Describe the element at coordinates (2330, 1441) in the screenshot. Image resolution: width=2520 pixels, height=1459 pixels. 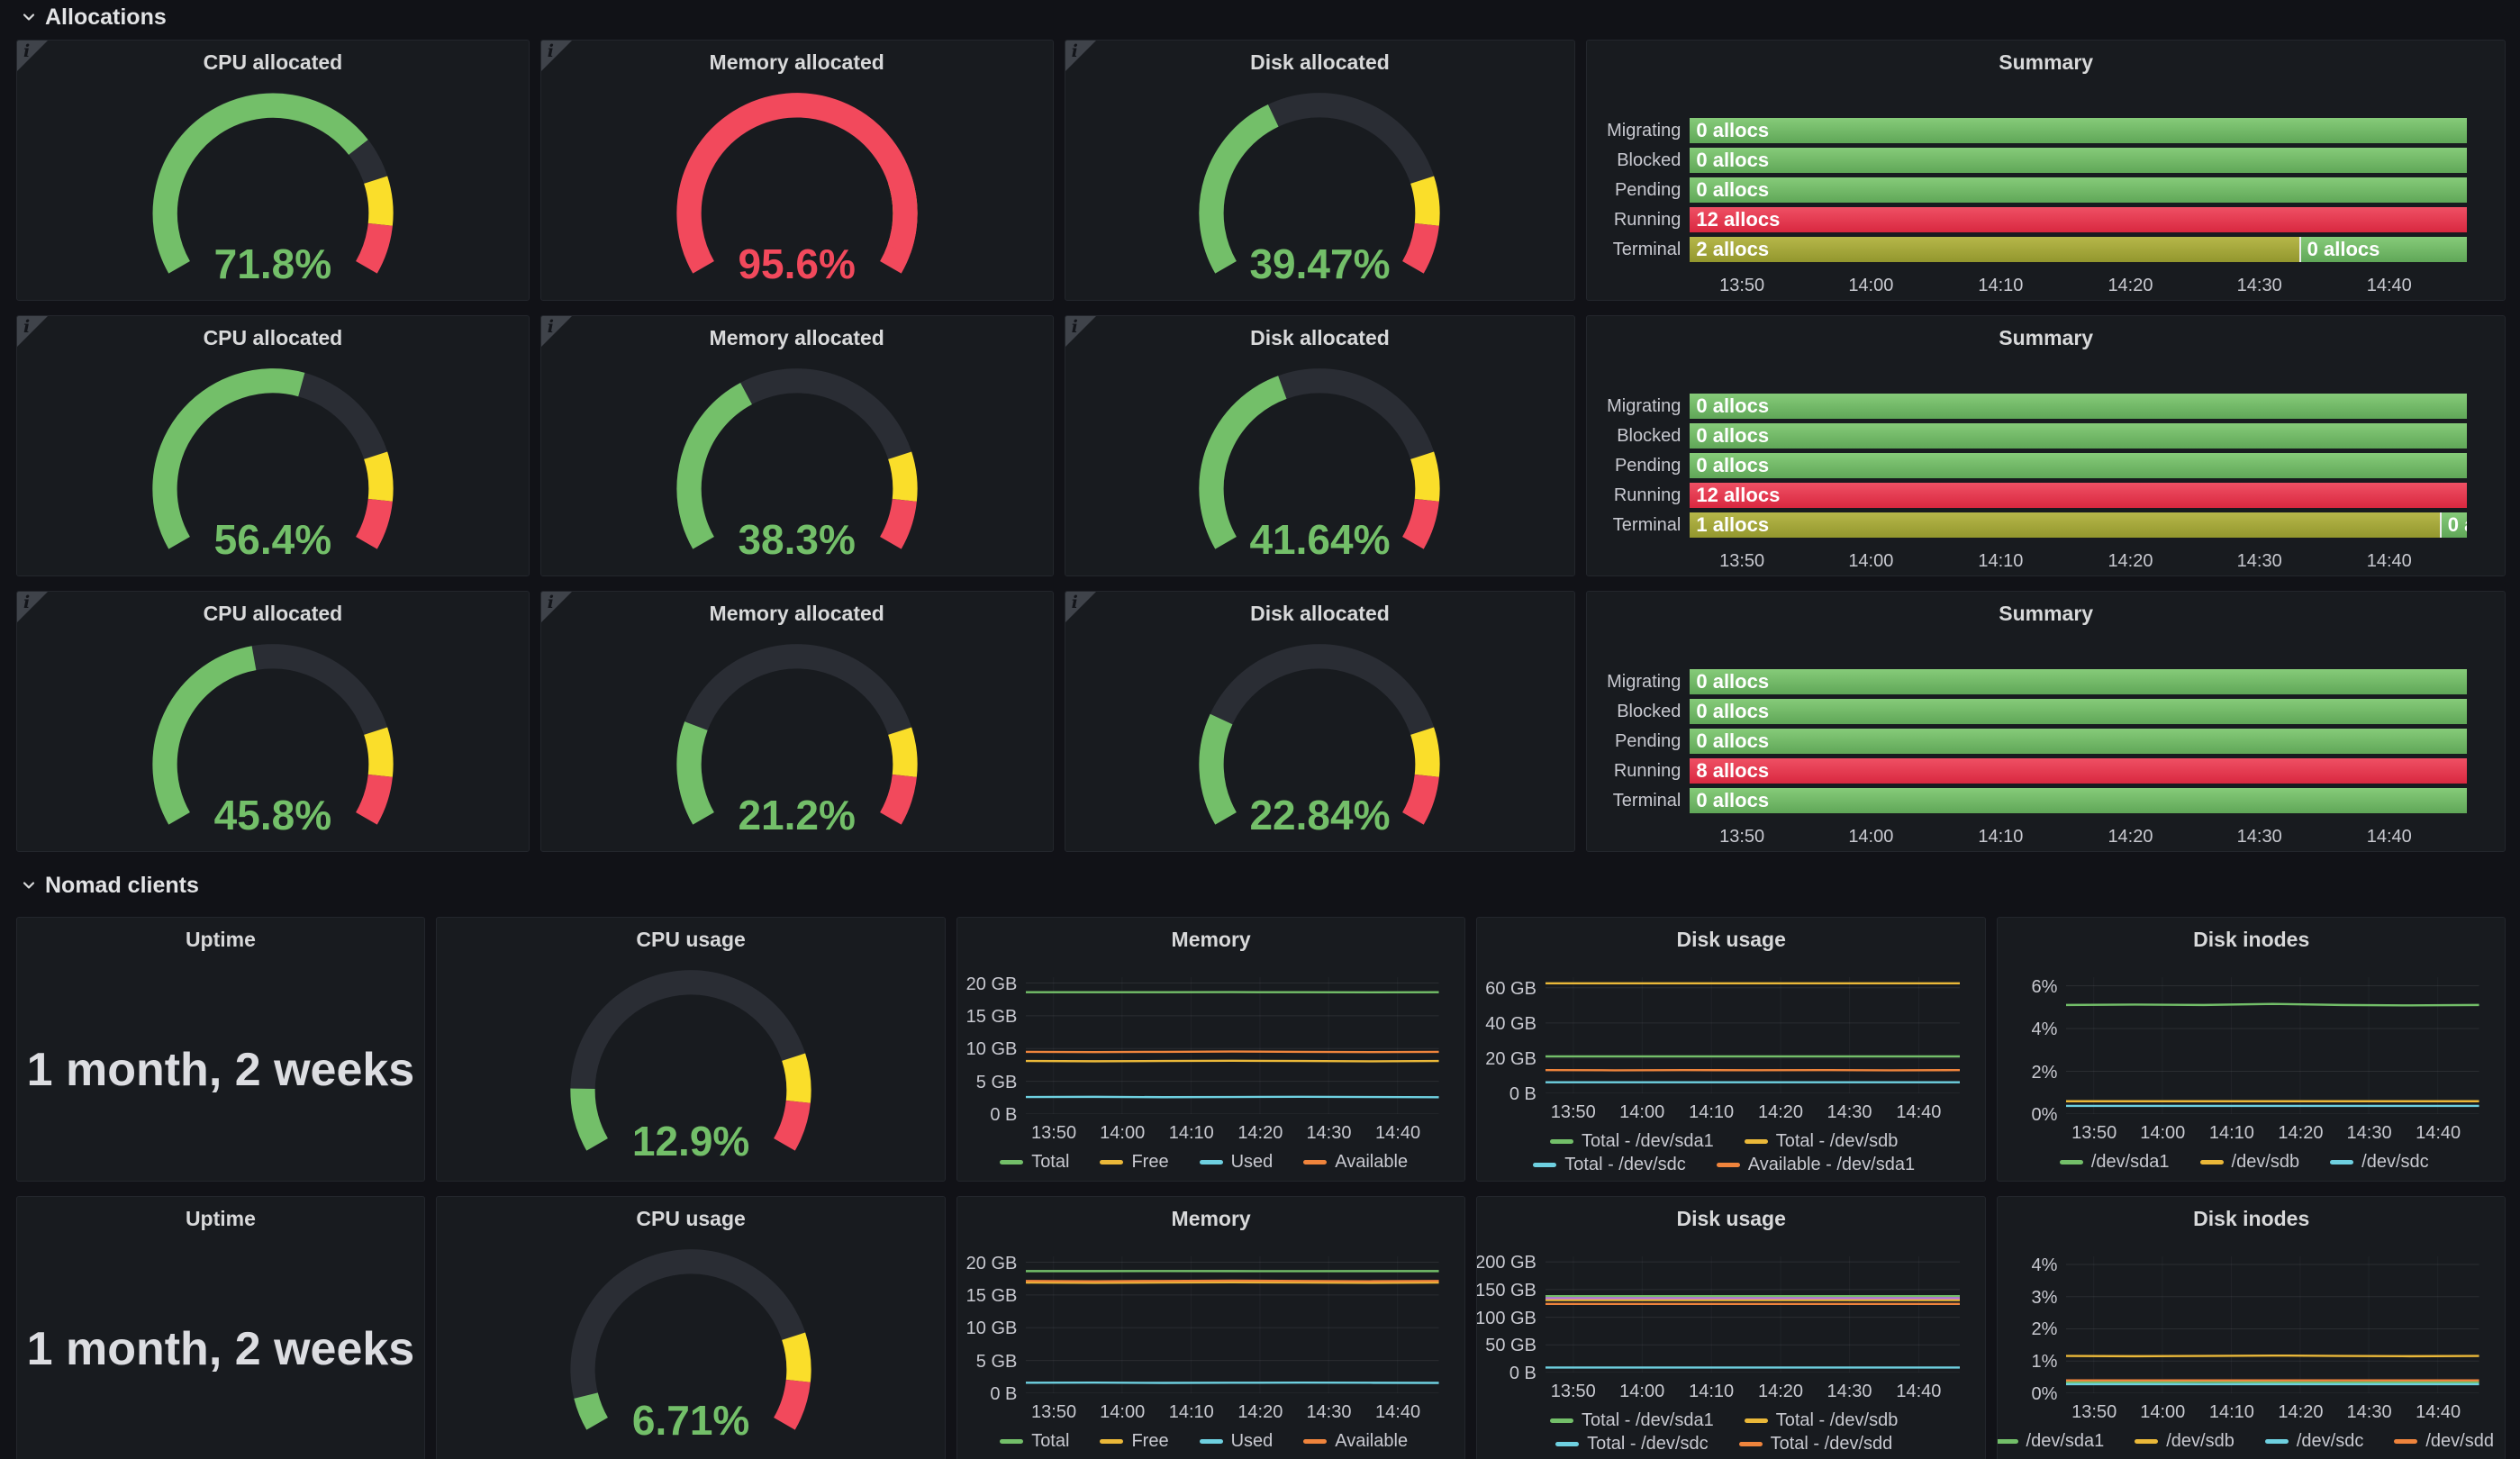
I see `legend-label: /dev/sdc` at that location.